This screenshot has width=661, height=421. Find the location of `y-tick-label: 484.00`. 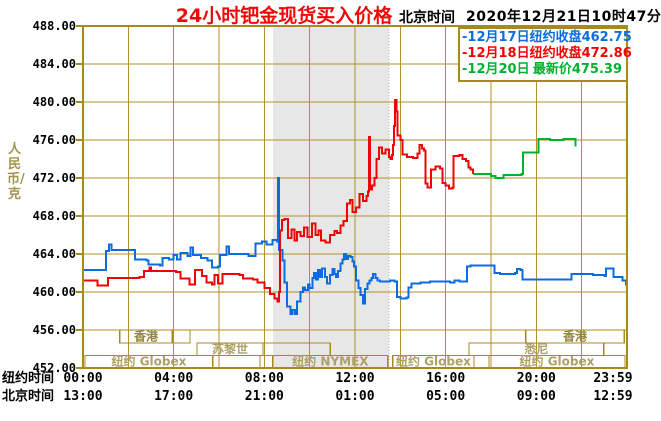

y-tick-label: 484.00 is located at coordinates (54, 64).